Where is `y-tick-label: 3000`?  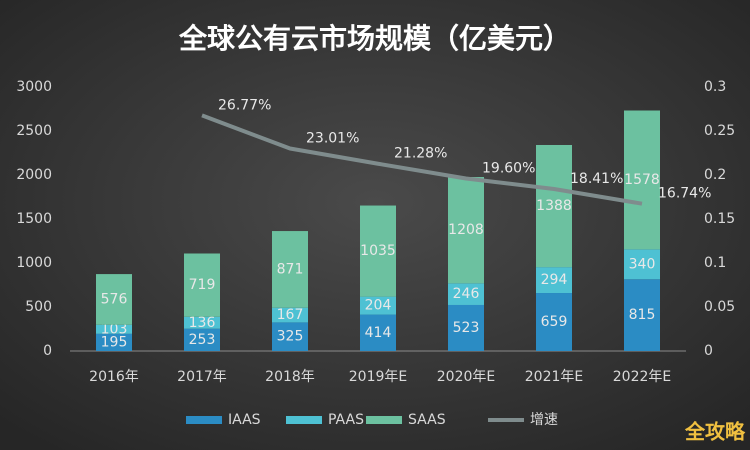
y-tick-label: 3000 is located at coordinates (34, 87).